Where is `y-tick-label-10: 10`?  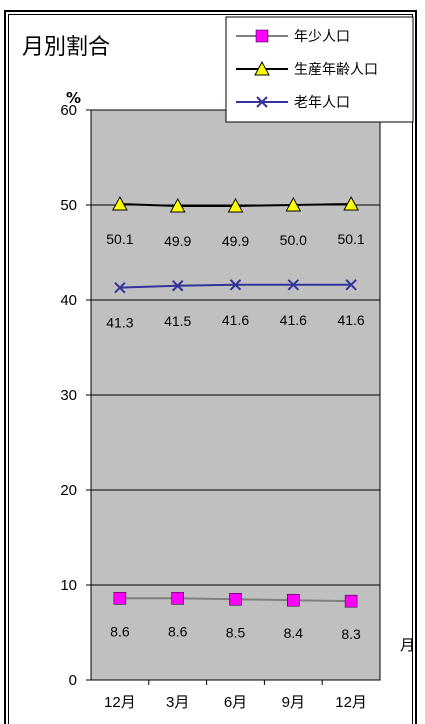 y-tick-label-10: 10 is located at coordinates (68, 585).